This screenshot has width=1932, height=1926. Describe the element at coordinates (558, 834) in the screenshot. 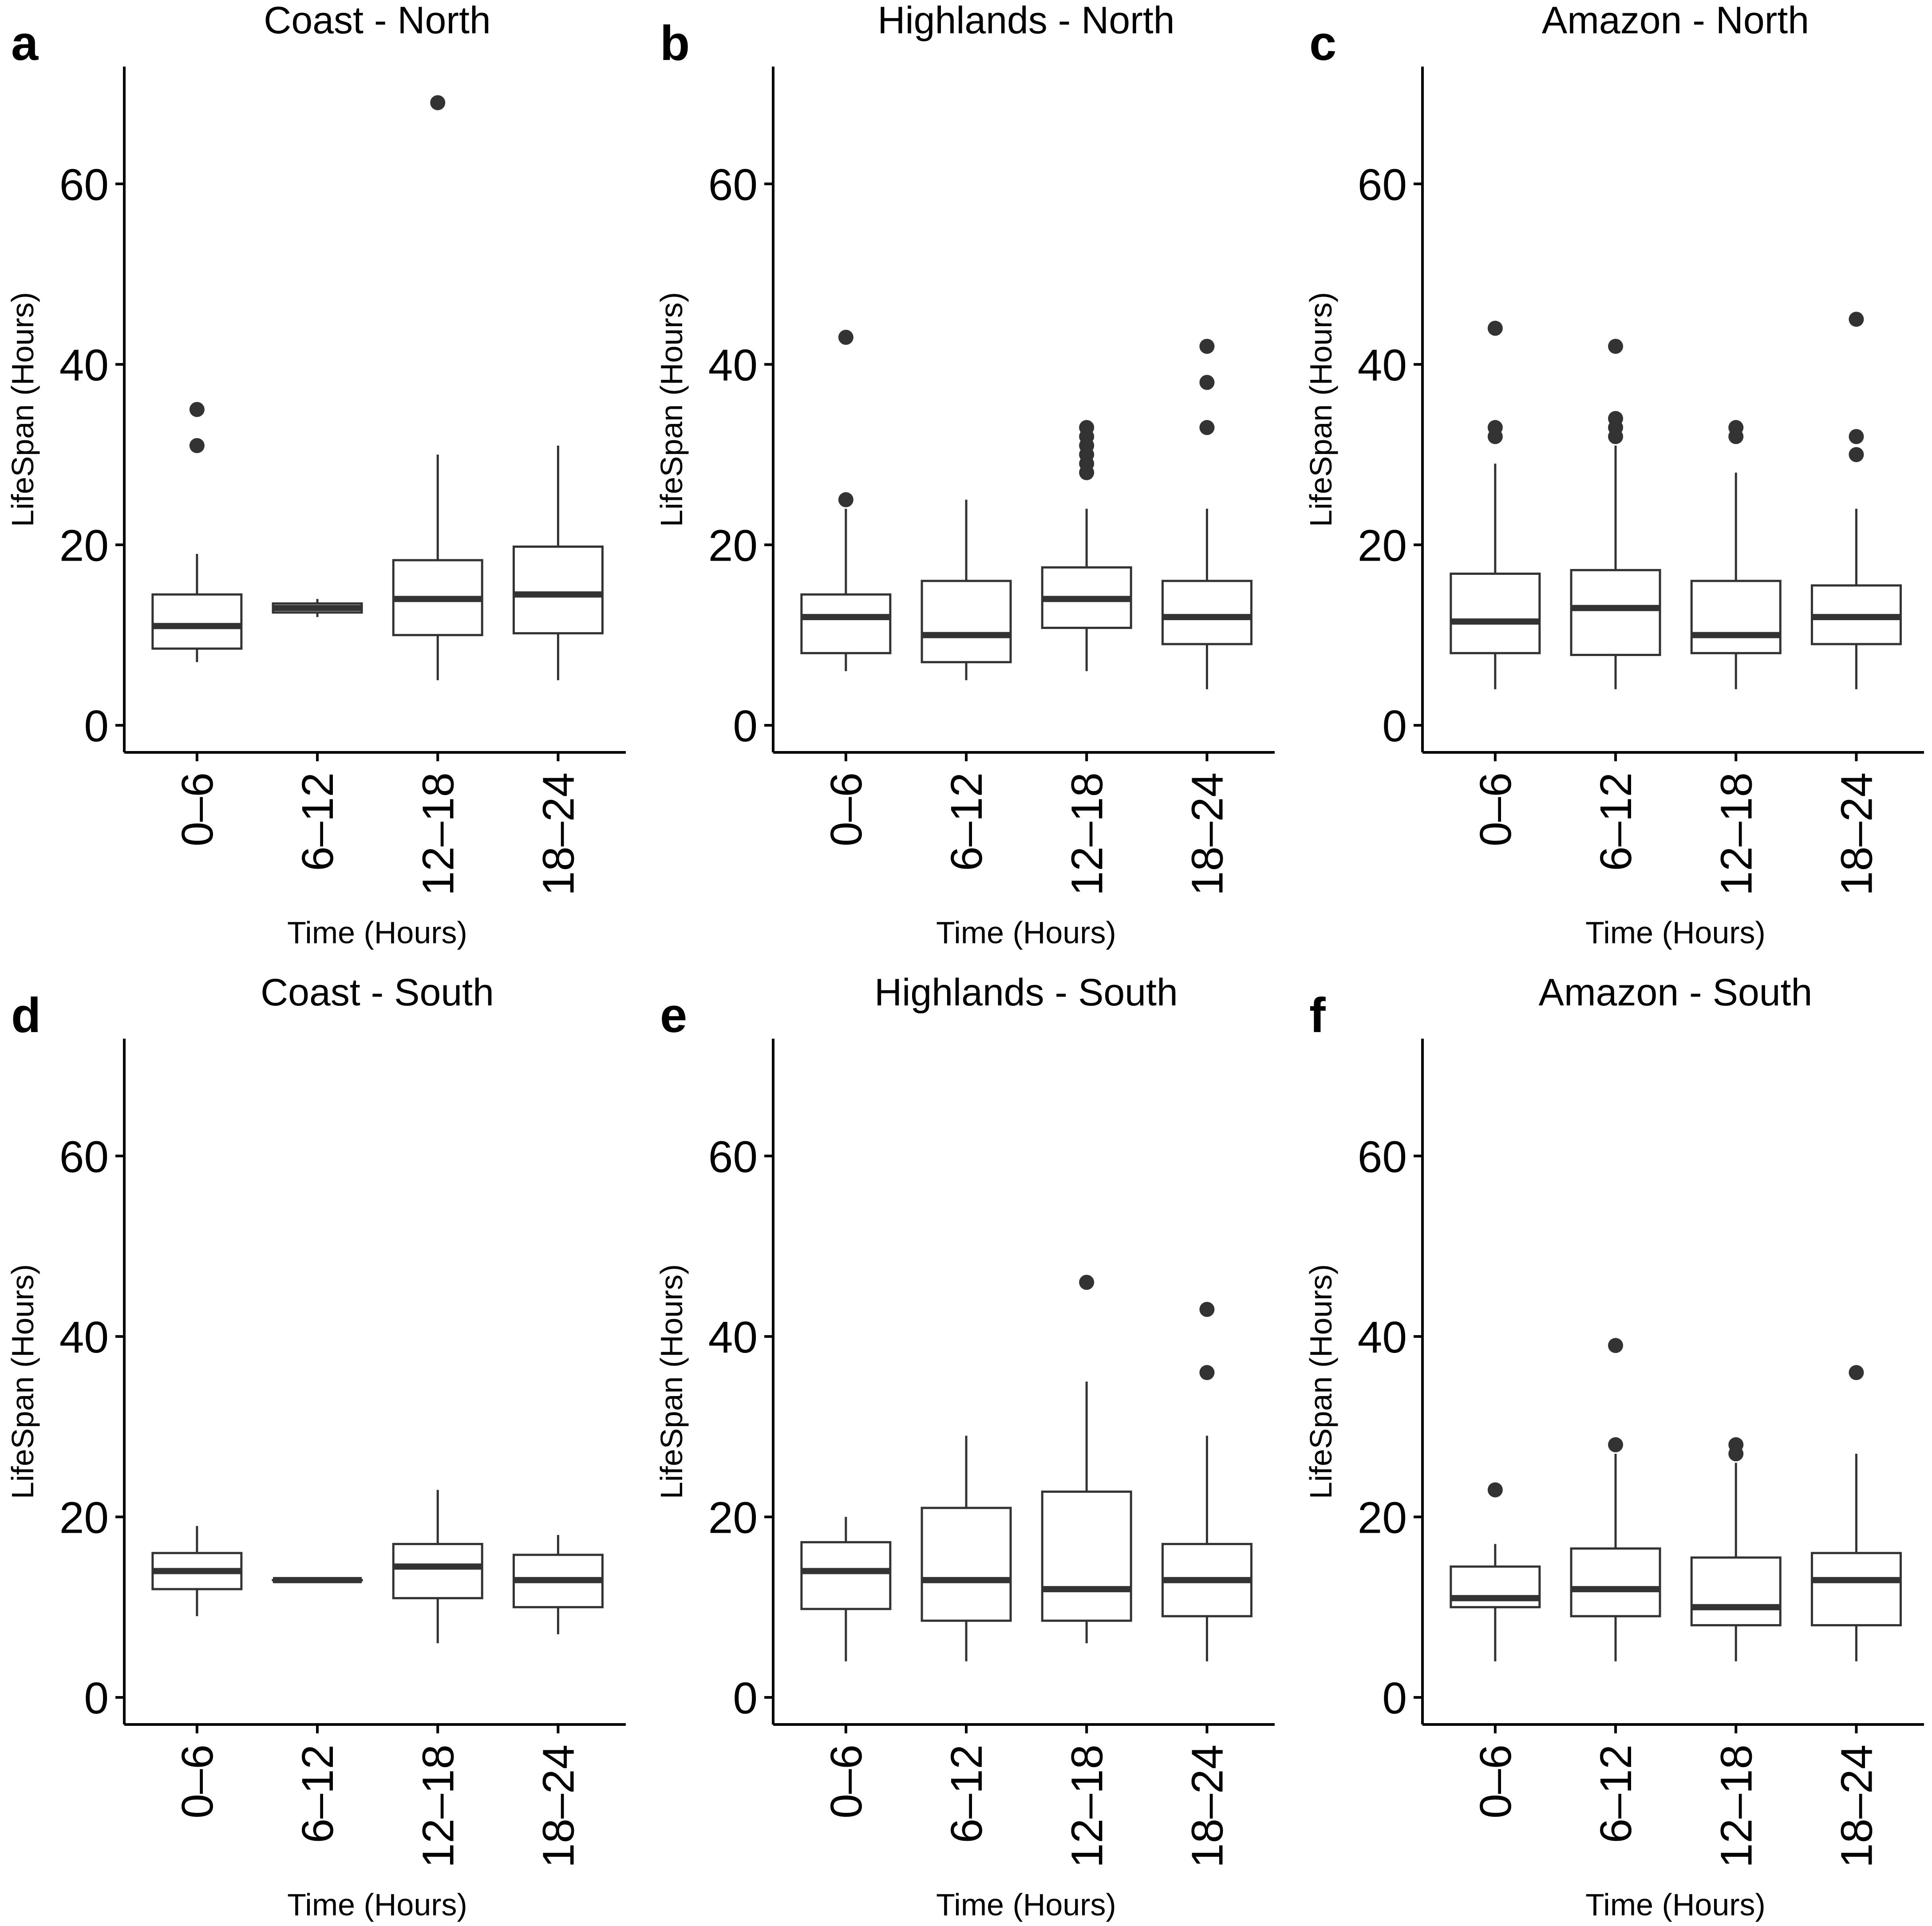

I see `x-tick-label-a-3: 18–24` at that location.